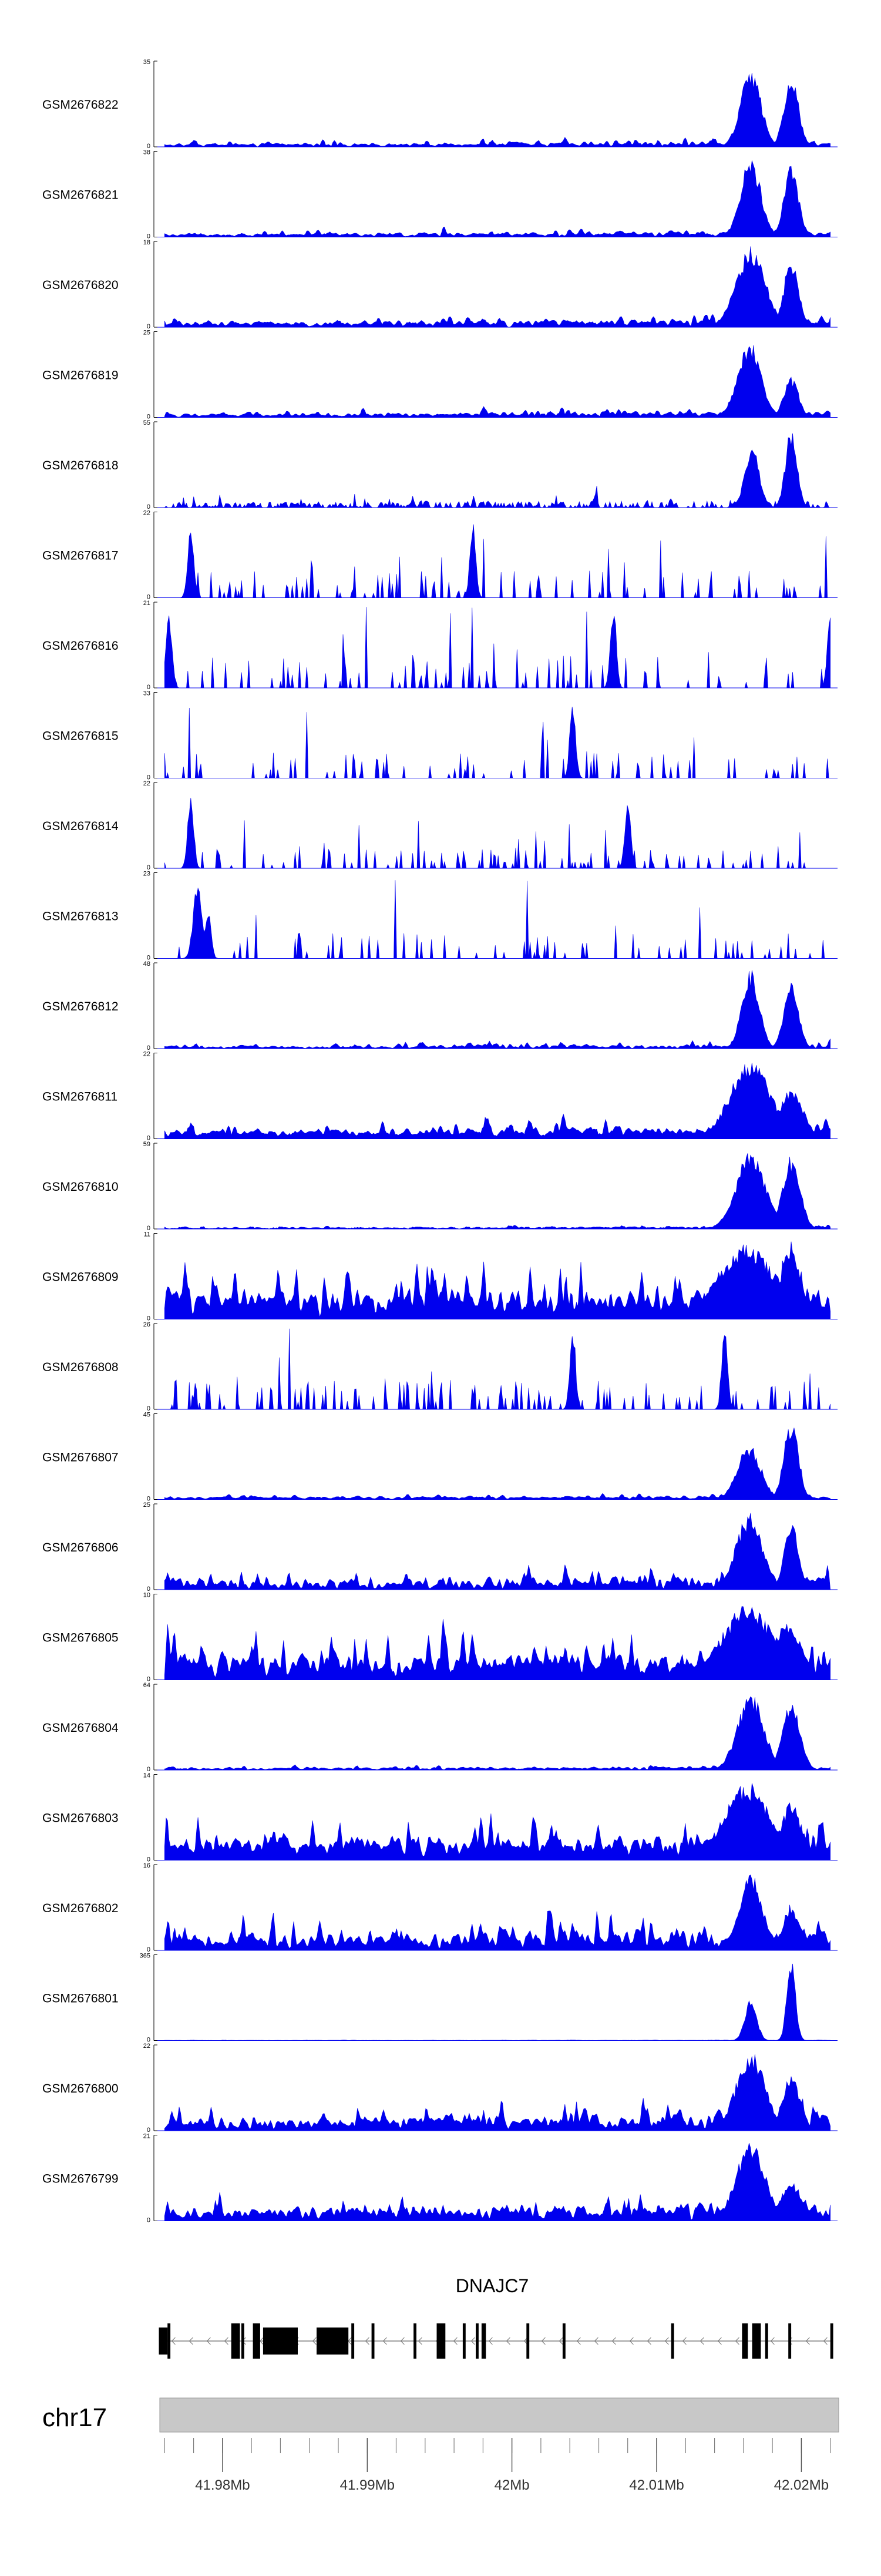 This screenshot has height=2576, width=881. I want to click on track-GSM2676814: GSM2676814 22 0, so click(440, 826).